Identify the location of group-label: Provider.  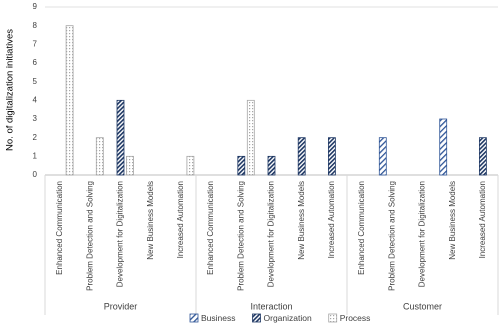
(121, 306).